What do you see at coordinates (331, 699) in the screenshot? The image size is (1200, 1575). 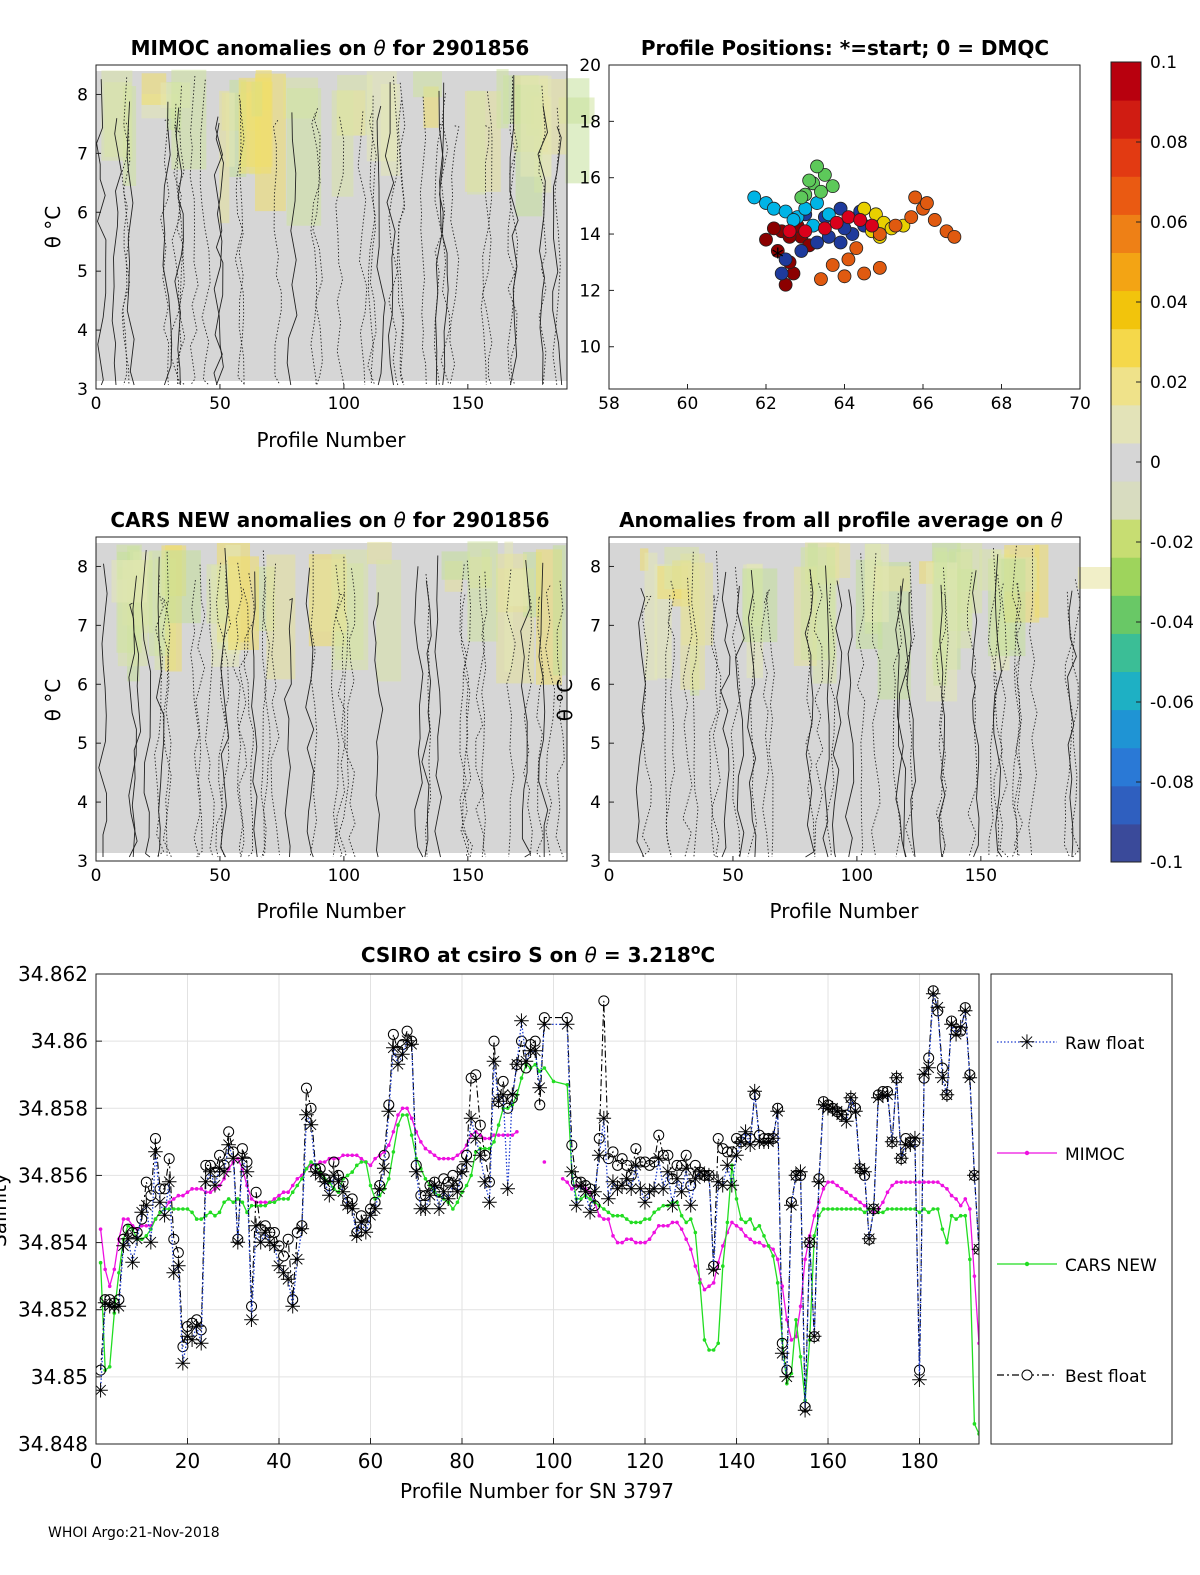 I see `cars-heatmap` at bounding box center [331, 699].